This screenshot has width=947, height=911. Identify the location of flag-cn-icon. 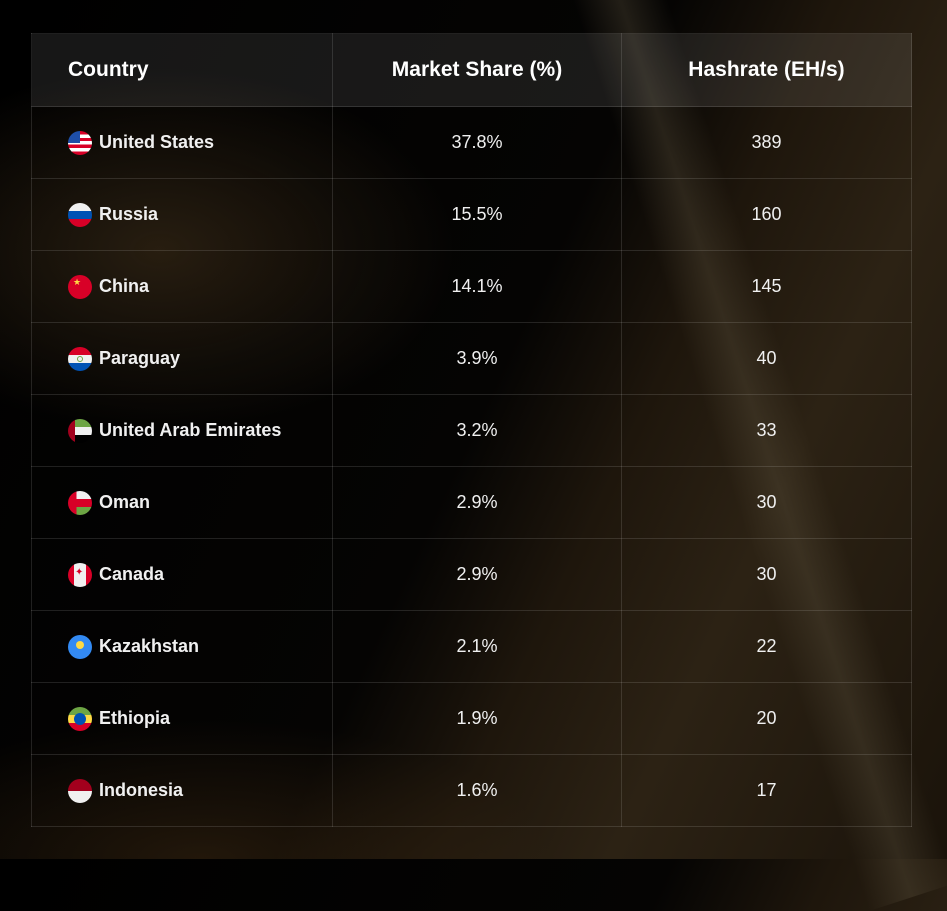
(80, 286).